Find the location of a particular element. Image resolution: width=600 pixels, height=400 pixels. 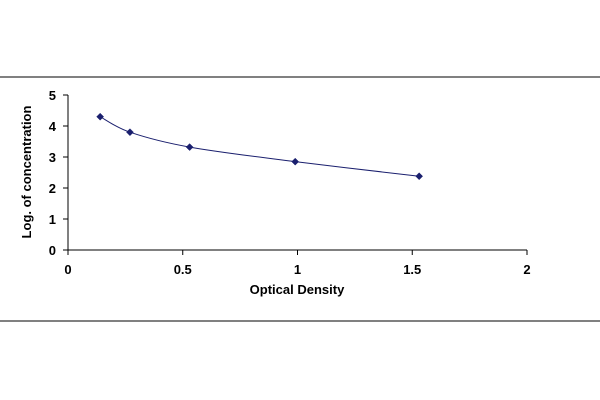

x-ticks: 0 0.5 1 1.5 2 is located at coordinates (297, 263).